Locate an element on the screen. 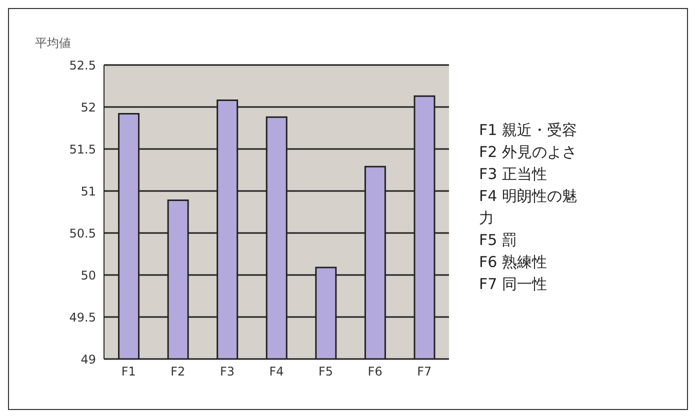 This screenshot has width=696, height=418. y-axis-title: 平均値 is located at coordinates (53, 43).